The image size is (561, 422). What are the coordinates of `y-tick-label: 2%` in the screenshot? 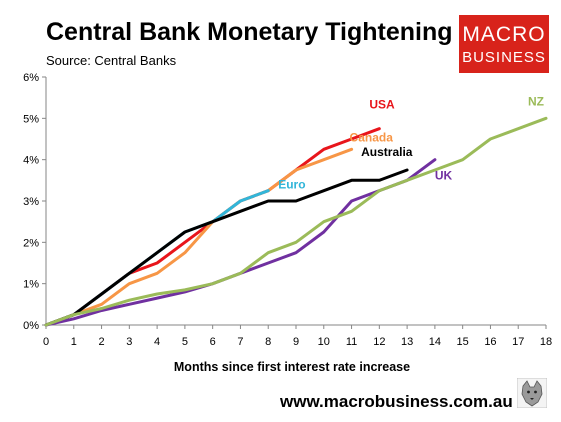 It's located at (31, 243).